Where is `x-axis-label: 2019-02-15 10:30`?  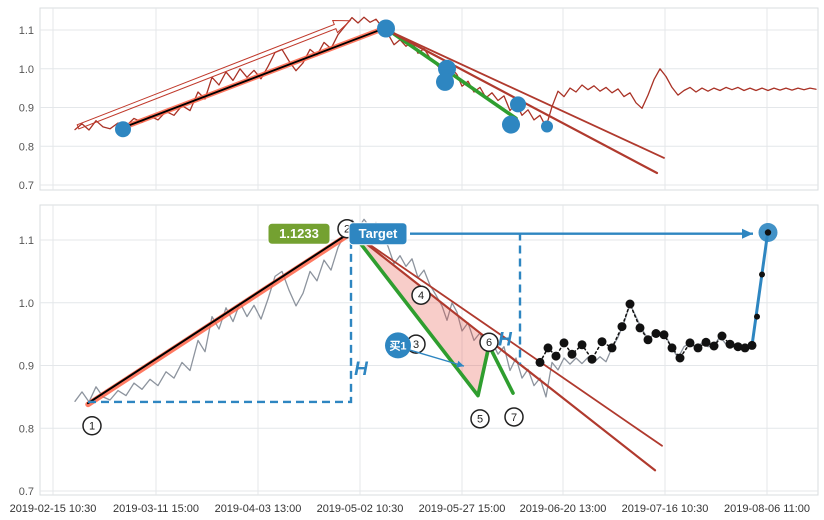 x-axis-label: 2019-02-15 10:30 is located at coordinates (53, 509).